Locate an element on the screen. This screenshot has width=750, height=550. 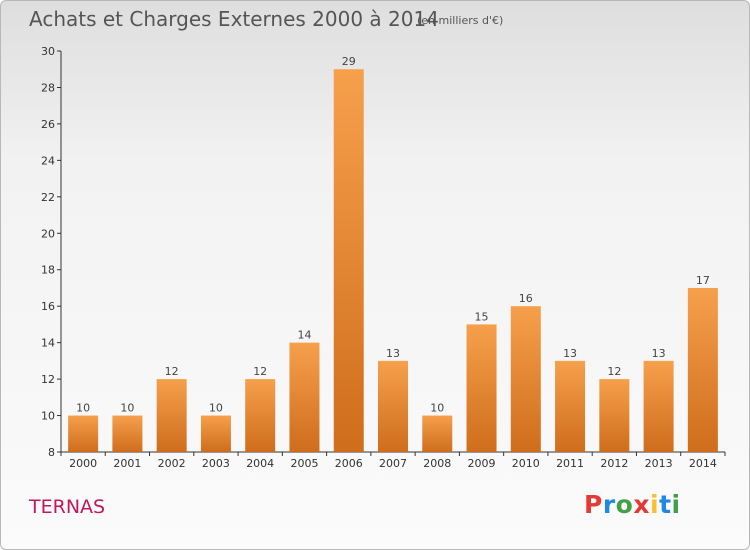
y-tick-label: 12 is located at coordinates (48, 379).